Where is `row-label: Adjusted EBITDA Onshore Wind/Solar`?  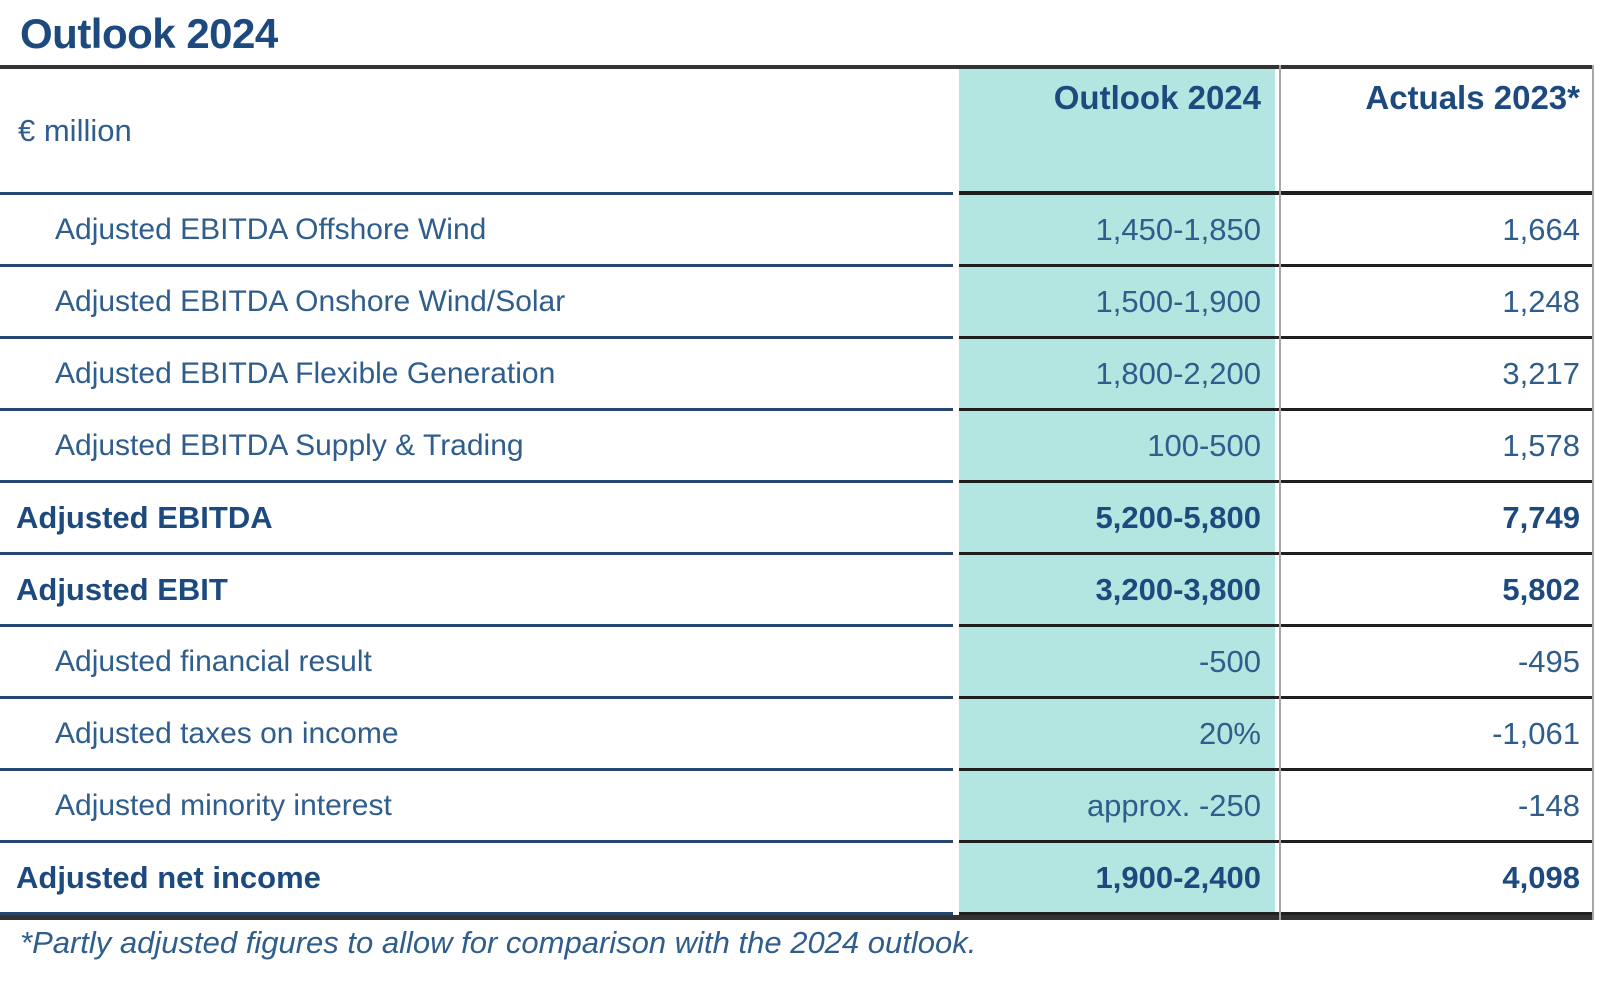
row-label: Adjusted EBITDA Onshore Wind/Solar is located at coordinates (476, 303).